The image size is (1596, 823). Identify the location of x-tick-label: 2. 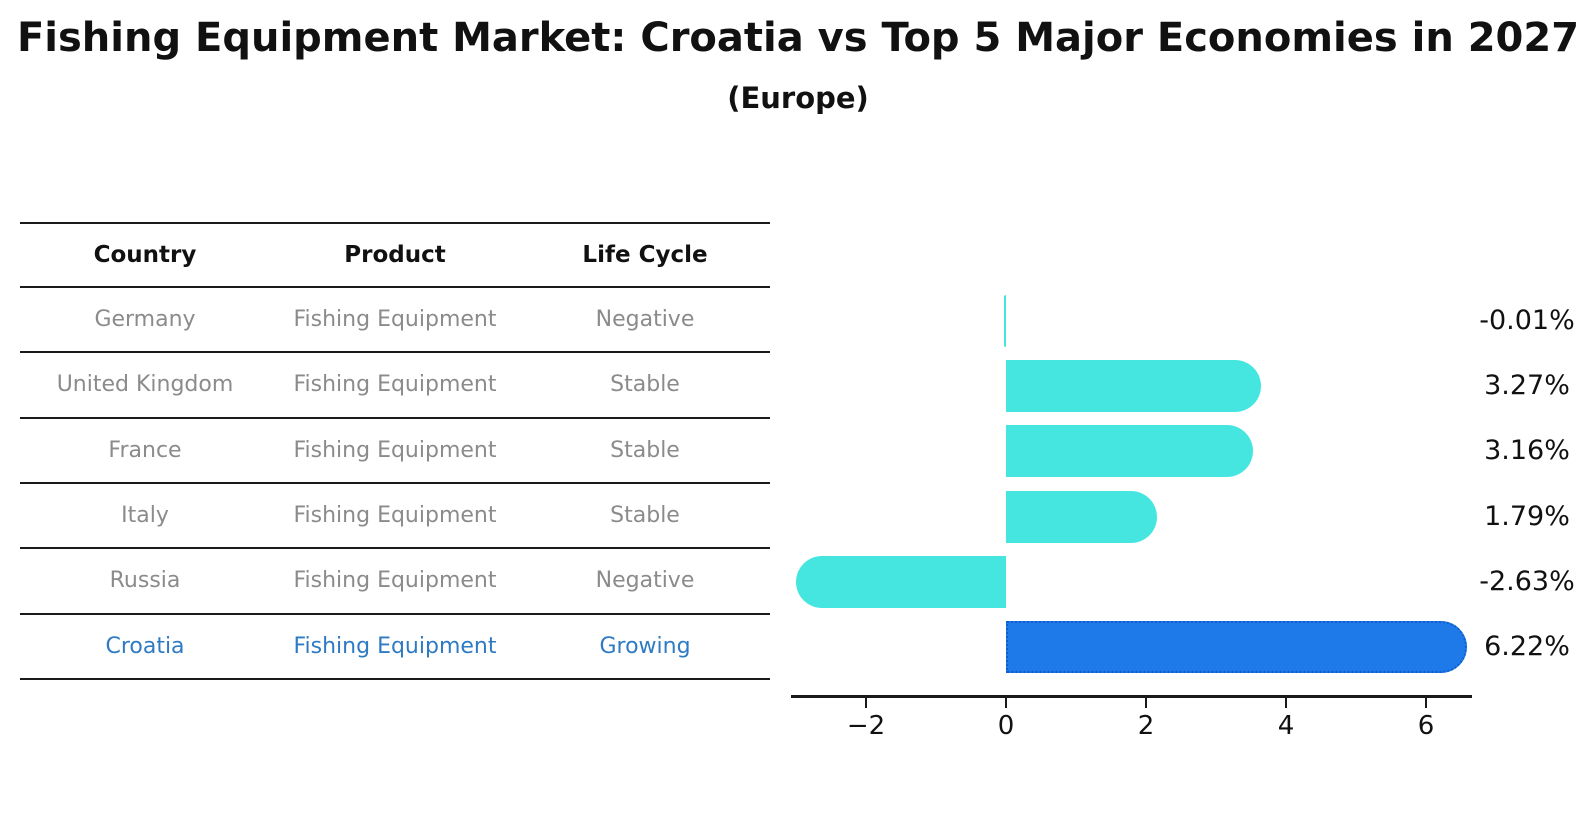
(1146, 726).